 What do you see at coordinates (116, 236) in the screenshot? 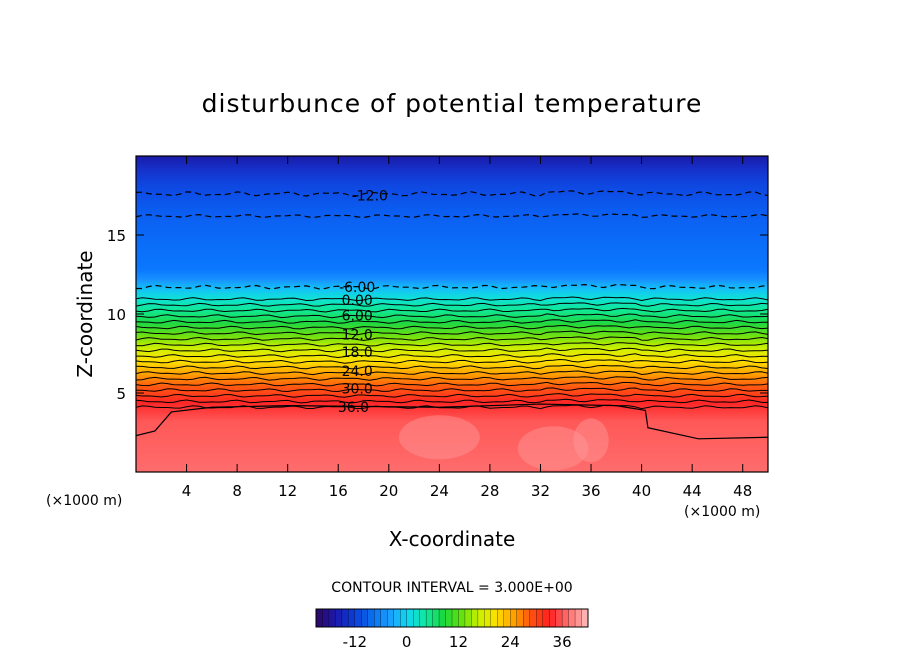
I see `z-tick-label: 15` at bounding box center [116, 236].